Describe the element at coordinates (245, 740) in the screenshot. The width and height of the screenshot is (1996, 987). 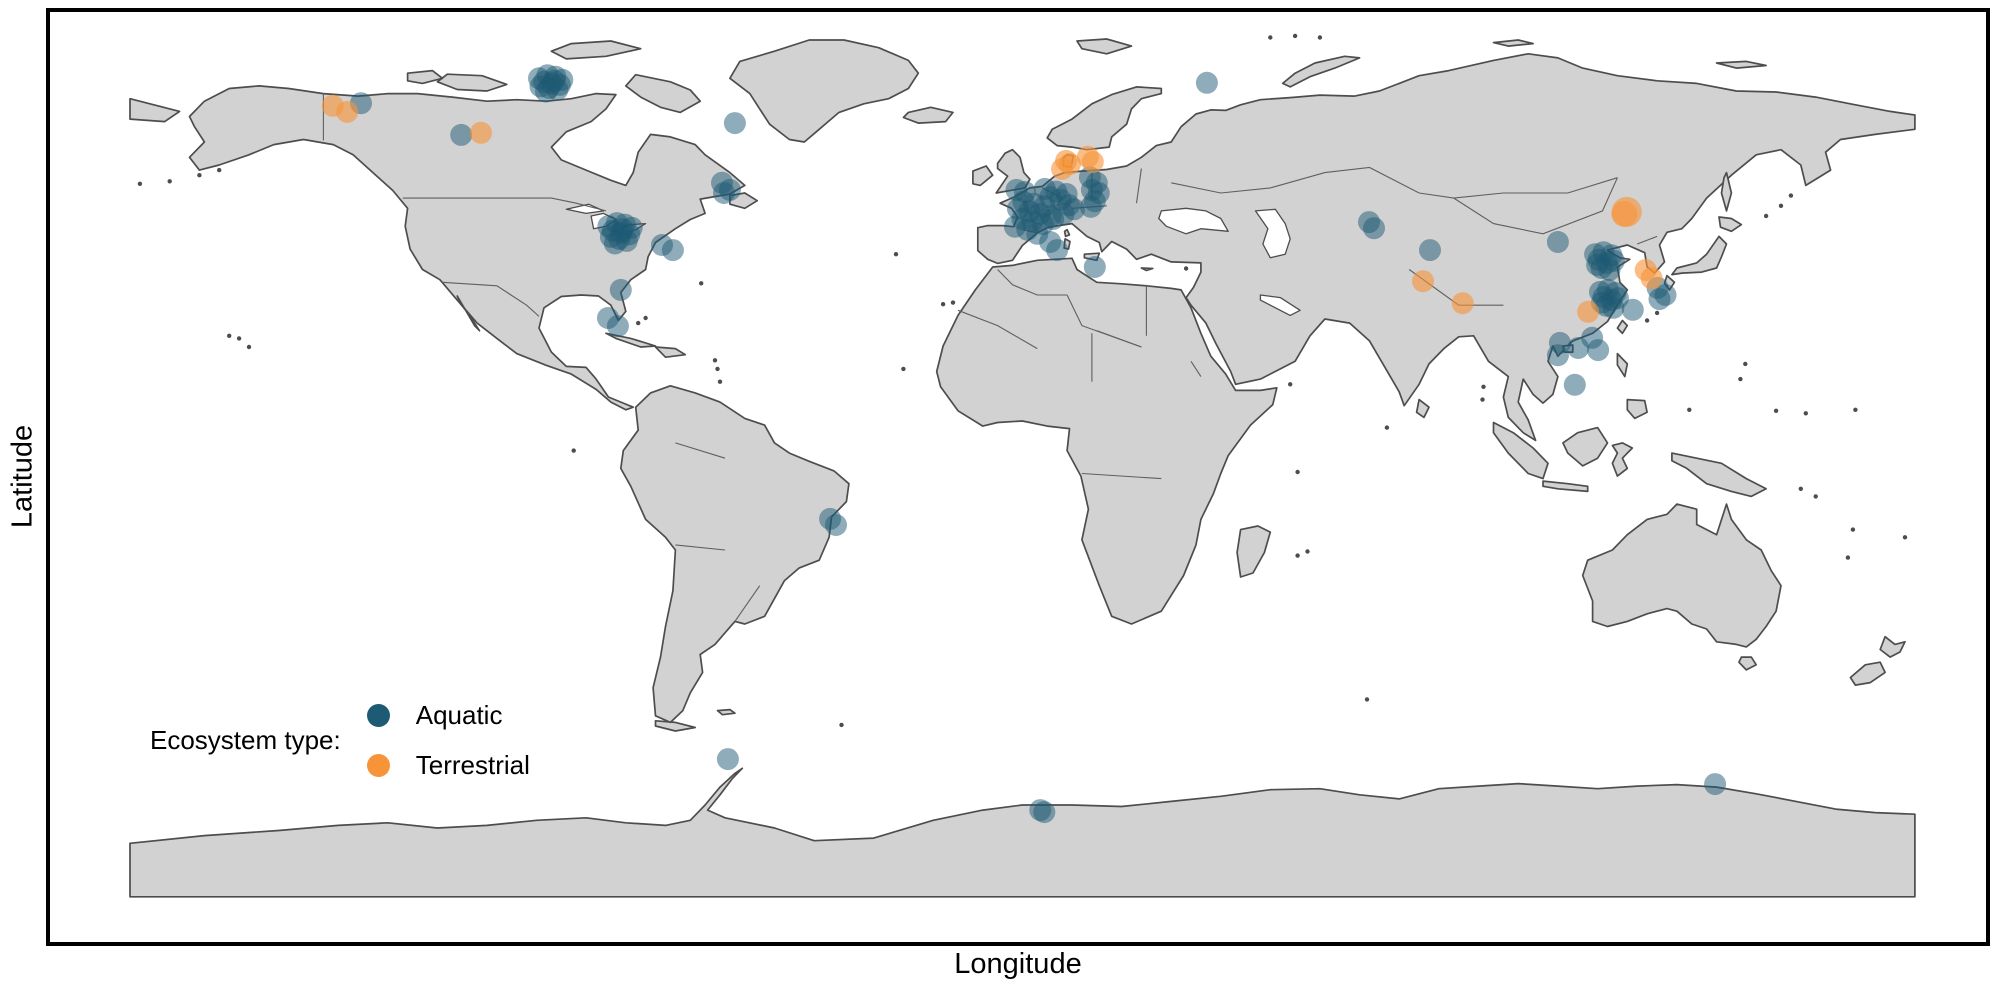
I see `legend-title: Ecosystem type:` at that location.